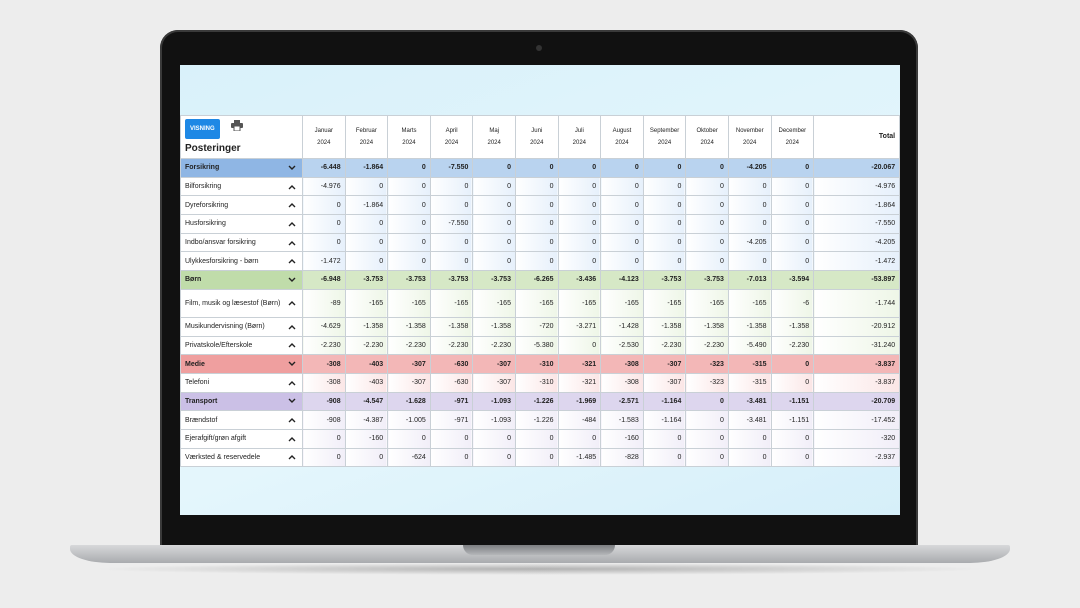 This screenshot has width=1080, height=608. Describe the element at coordinates (451, 168) in the screenshot. I see `value-cell: -7.550` at that location.